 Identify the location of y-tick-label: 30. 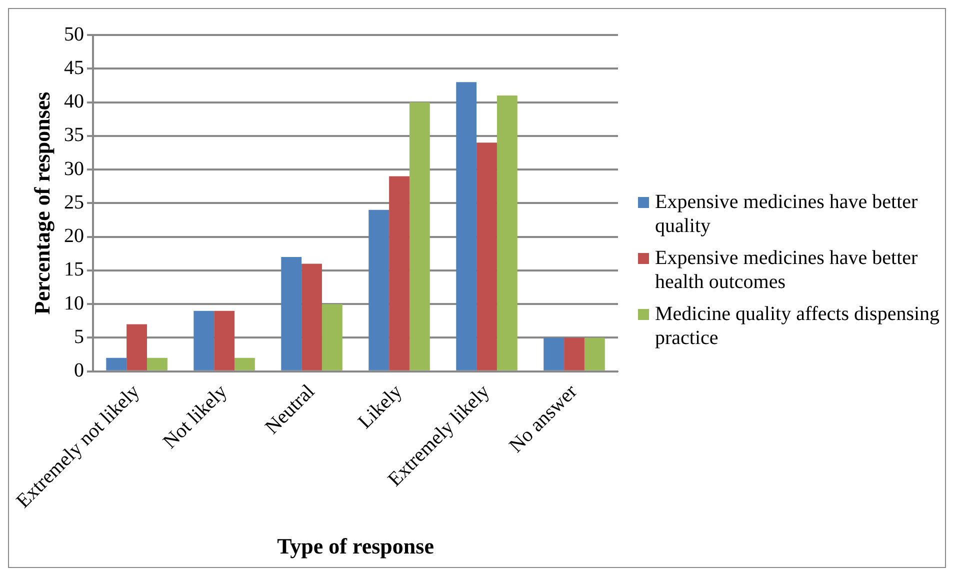
(74, 169).